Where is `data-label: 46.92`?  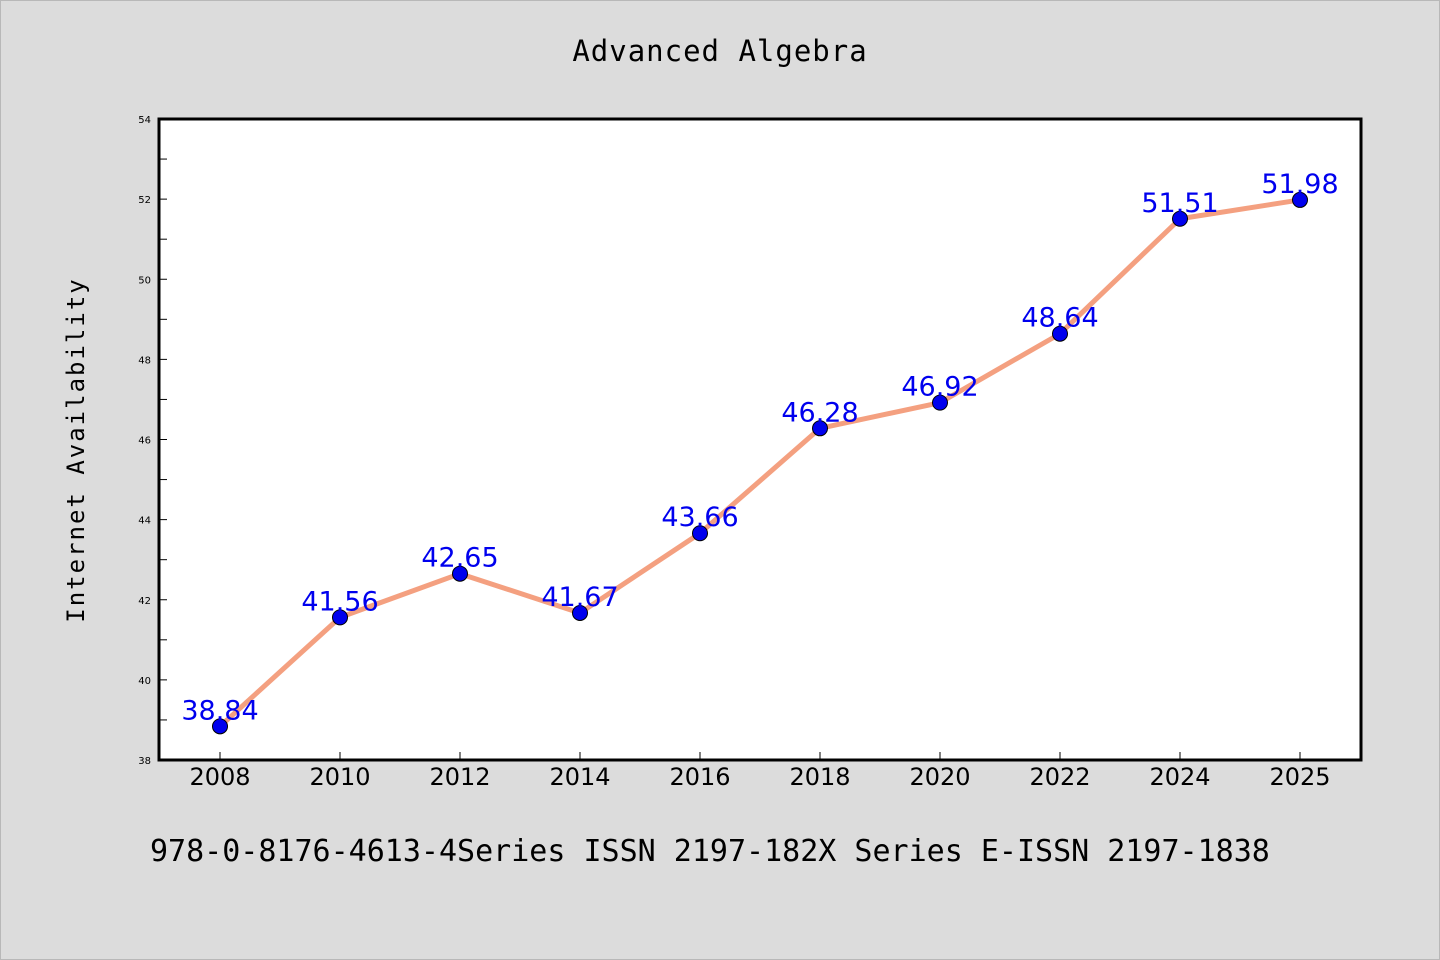 data-label: 46.92 is located at coordinates (939, 387).